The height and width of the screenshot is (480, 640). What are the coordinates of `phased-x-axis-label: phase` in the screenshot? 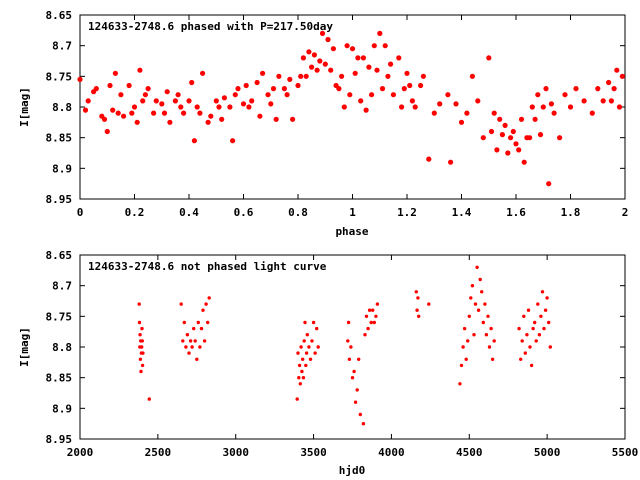 It's located at (351, 231).